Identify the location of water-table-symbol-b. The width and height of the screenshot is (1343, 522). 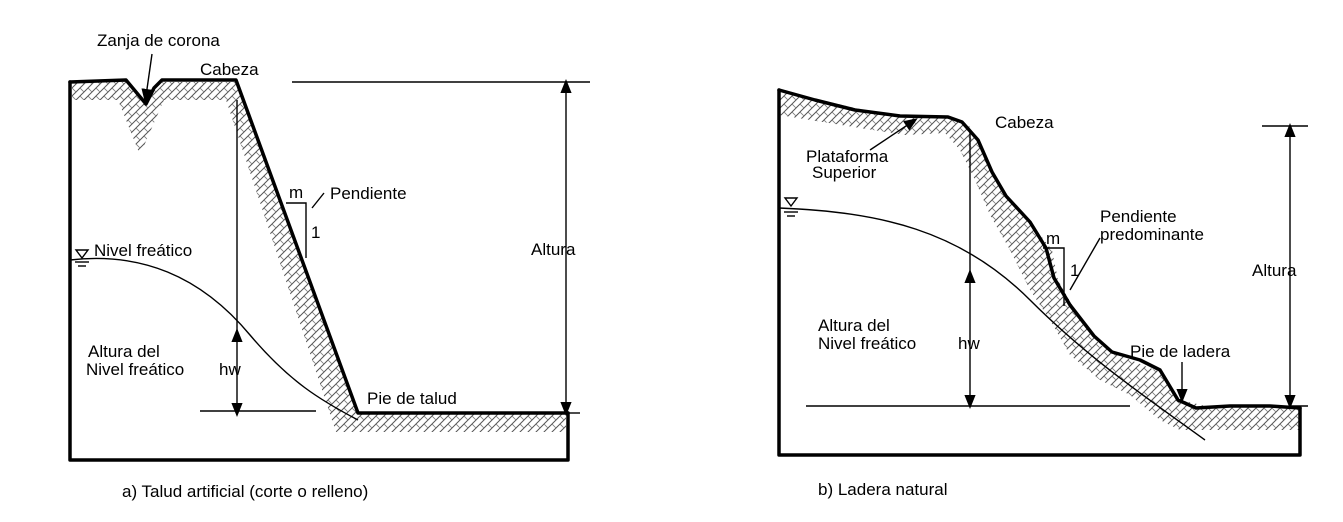
(791, 207).